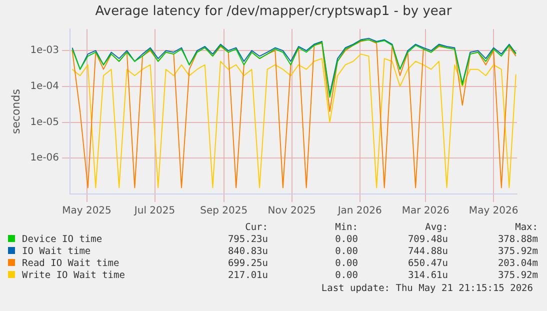 The image size is (547, 311). What do you see at coordinates (73, 275) in the screenshot?
I see `legend-label: Write IO Wait time` at bounding box center [73, 275].